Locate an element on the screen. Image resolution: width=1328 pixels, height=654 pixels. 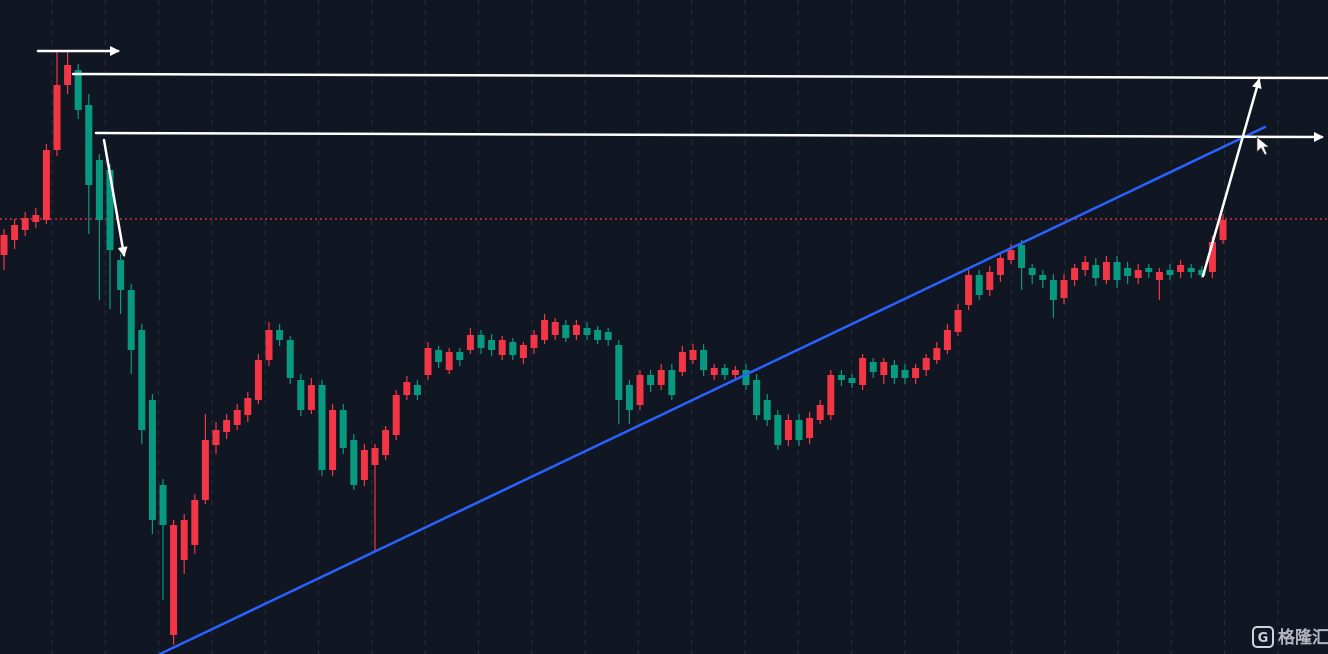
arrow is located at coordinates (1231, 178).